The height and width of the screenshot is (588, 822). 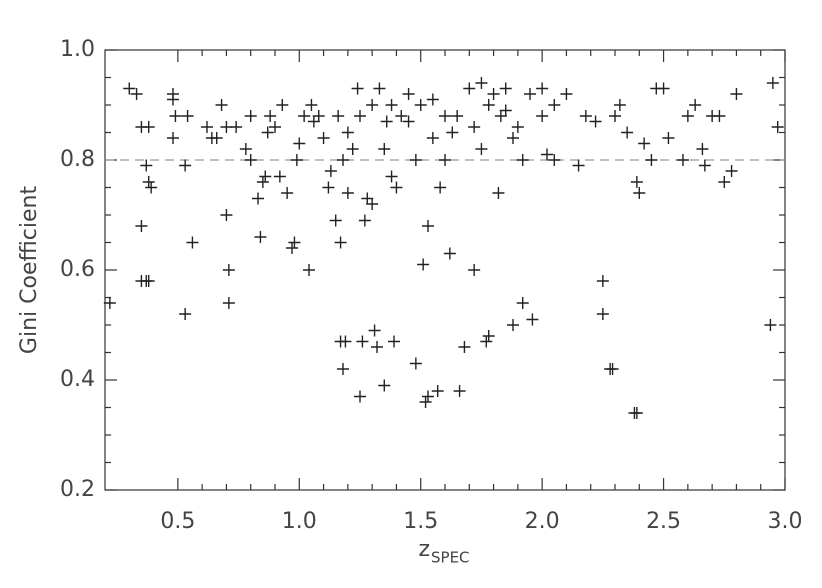 I want to click on x-tick-label: 0.5, so click(x=177, y=521).